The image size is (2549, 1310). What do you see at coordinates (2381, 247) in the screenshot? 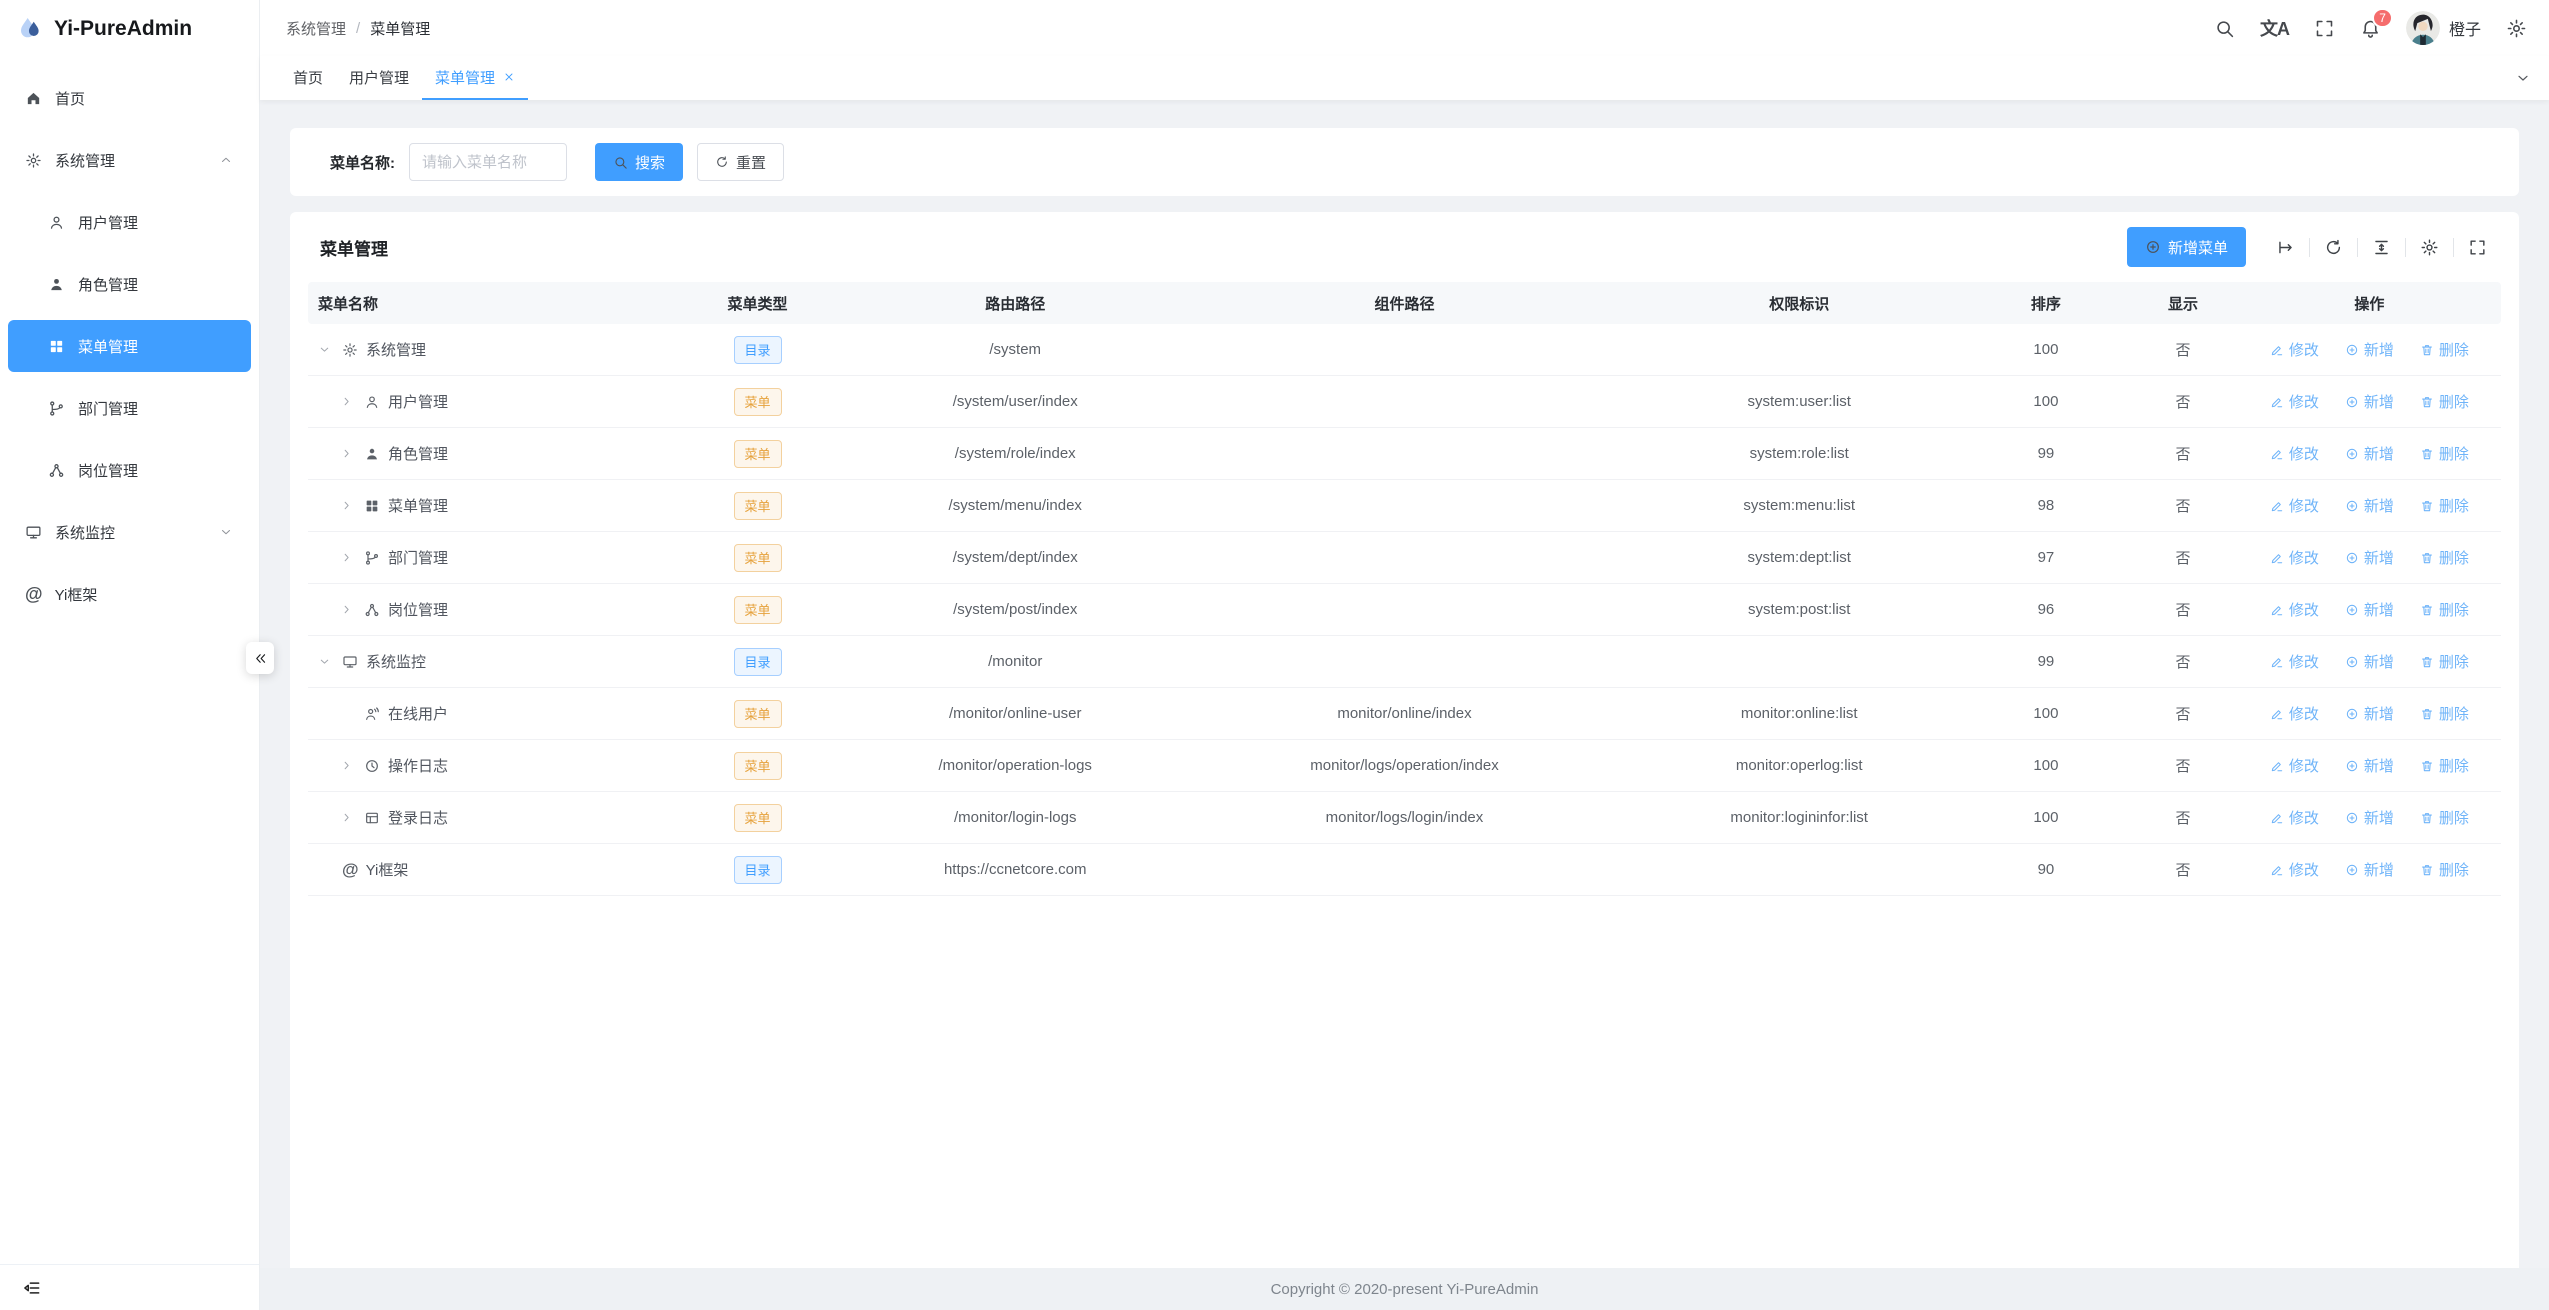
I see `tool-density-button` at bounding box center [2381, 247].